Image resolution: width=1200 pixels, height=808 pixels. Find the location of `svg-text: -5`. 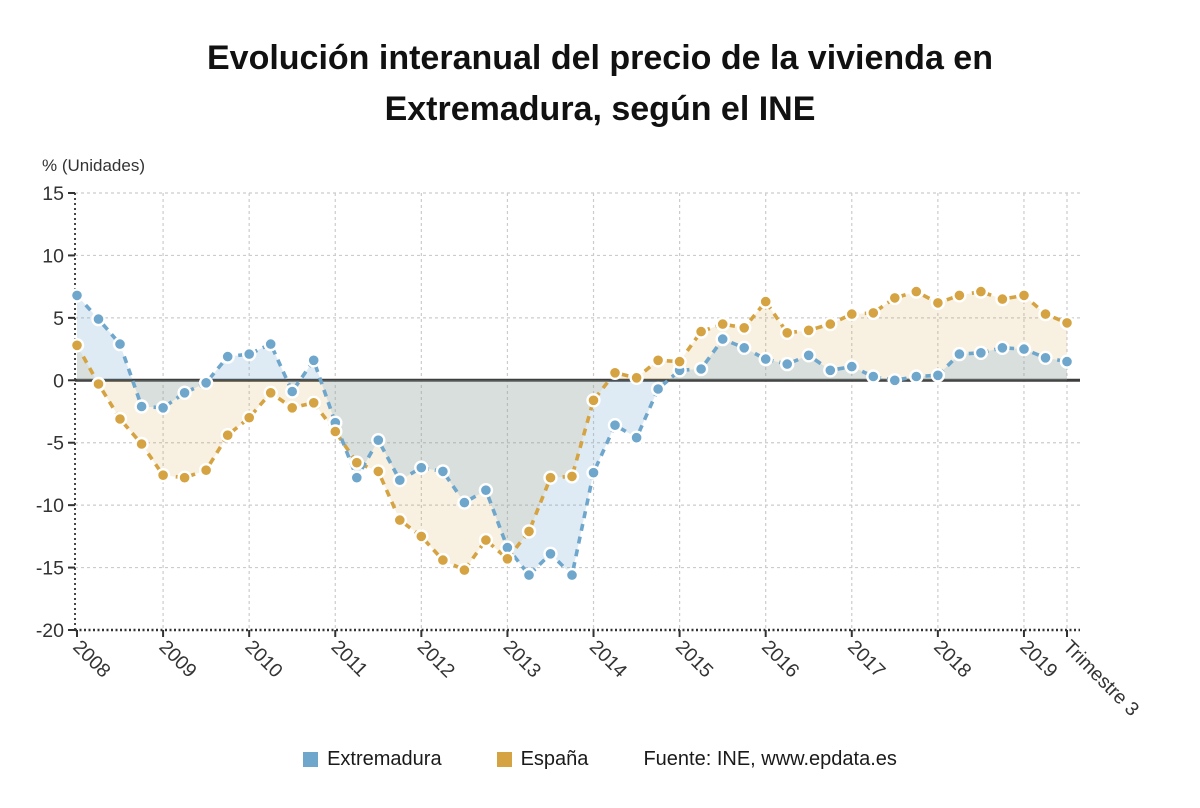

svg-text: -5 is located at coordinates (55, 444).